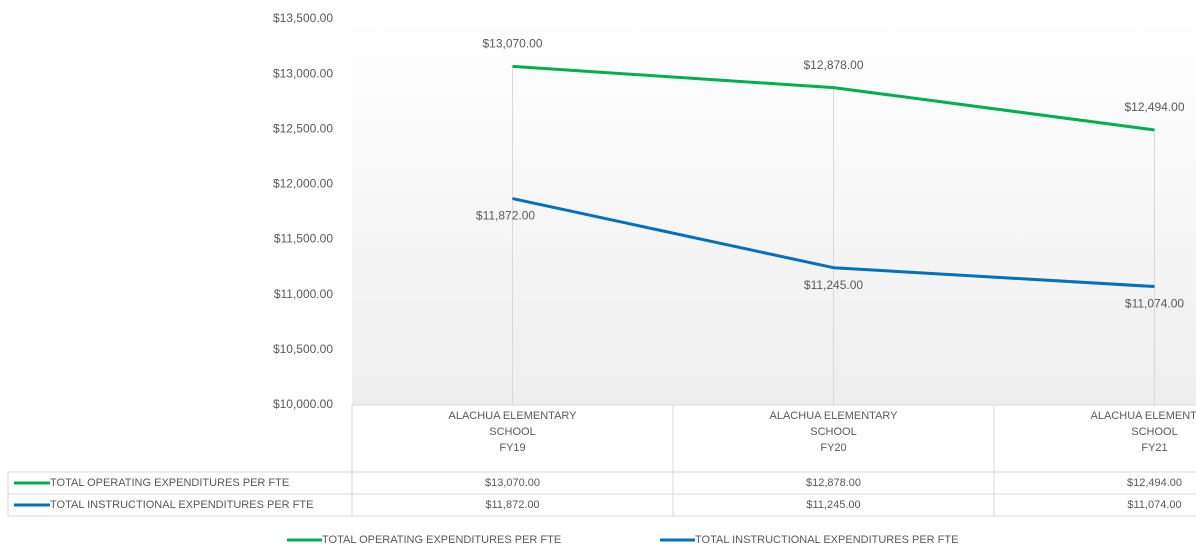 The image size is (1196, 548). I want to click on category-label: FY21, so click(1154, 448).